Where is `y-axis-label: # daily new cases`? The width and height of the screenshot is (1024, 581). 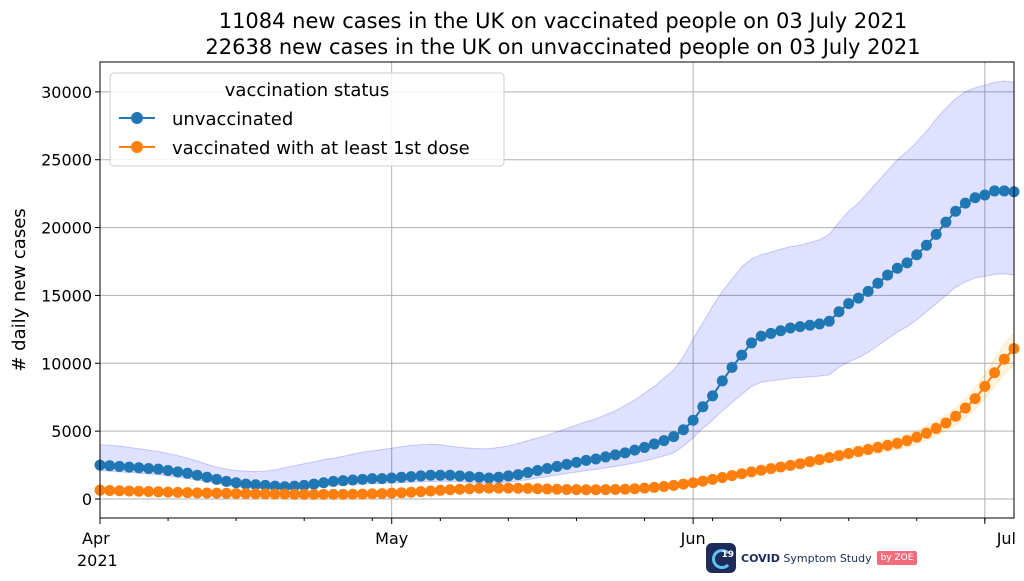
y-axis-label: # daily new cases is located at coordinates (19, 289).